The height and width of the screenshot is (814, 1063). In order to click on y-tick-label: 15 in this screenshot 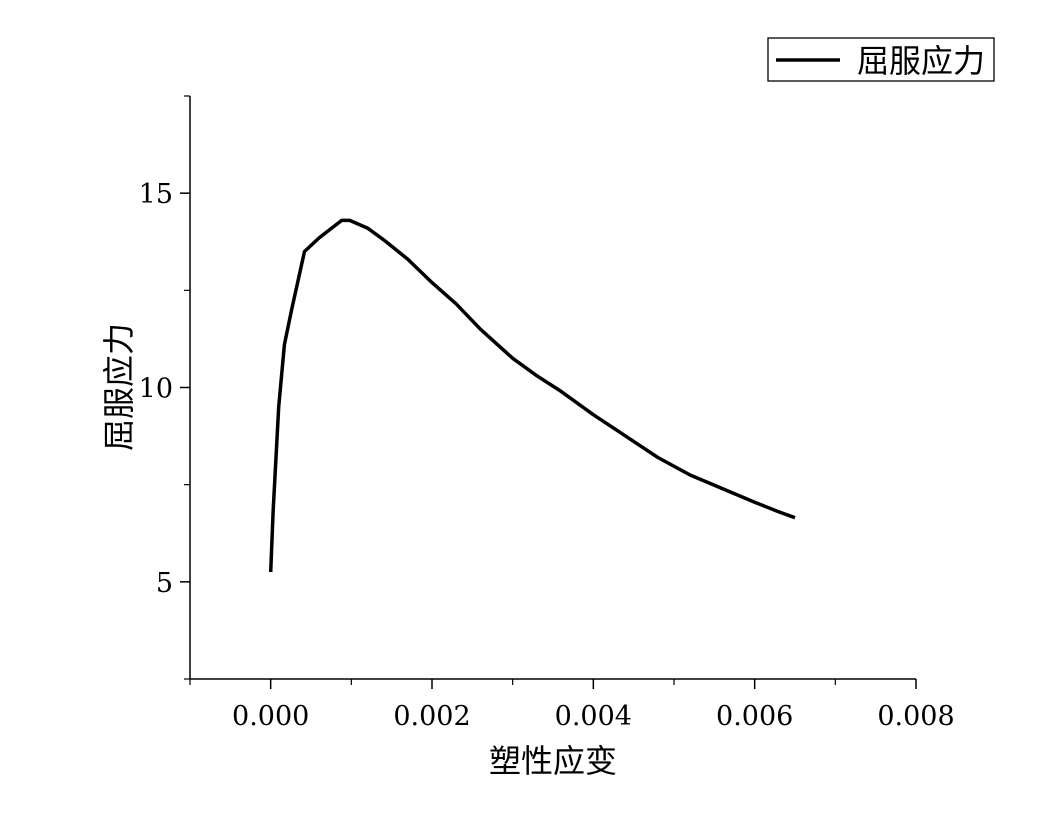, I will do `click(156, 194)`.